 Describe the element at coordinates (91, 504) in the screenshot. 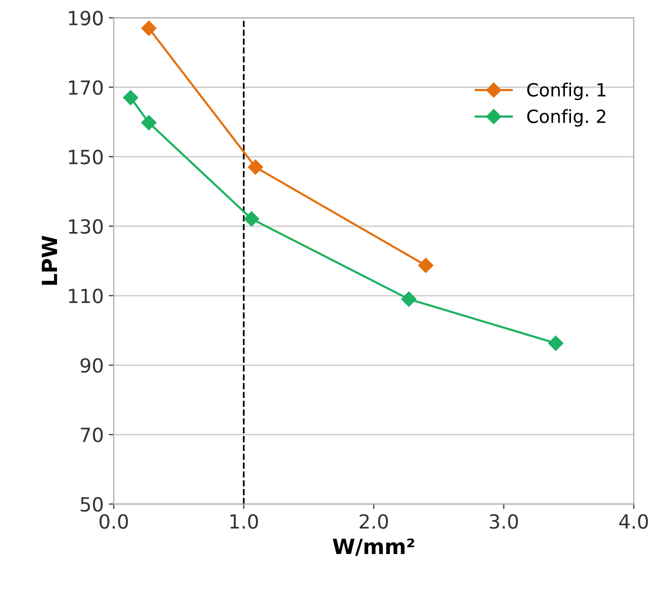

I see `y-tick-label: 50` at that location.